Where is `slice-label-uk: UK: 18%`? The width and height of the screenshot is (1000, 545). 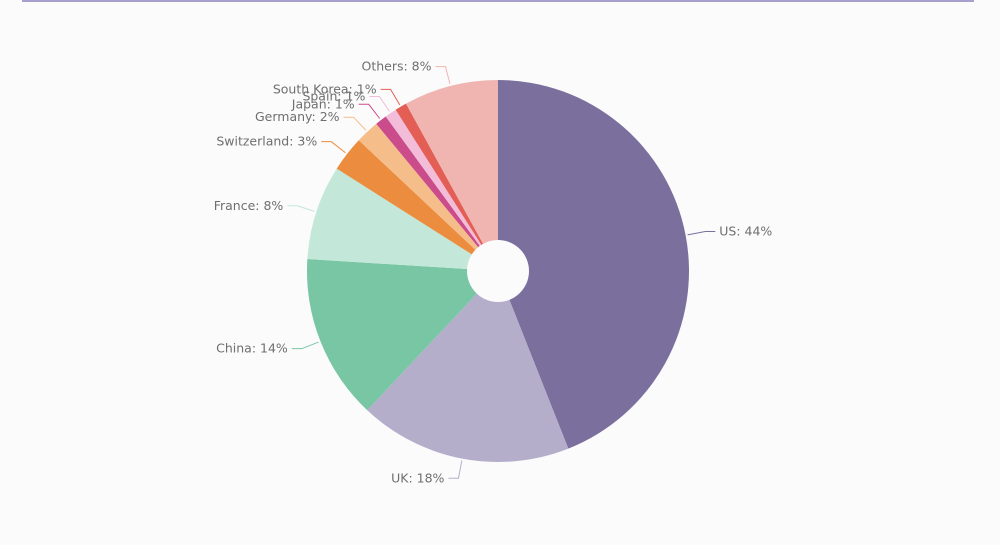
slice-label-uk: UK: 18% is located at coordinates (417, 477).